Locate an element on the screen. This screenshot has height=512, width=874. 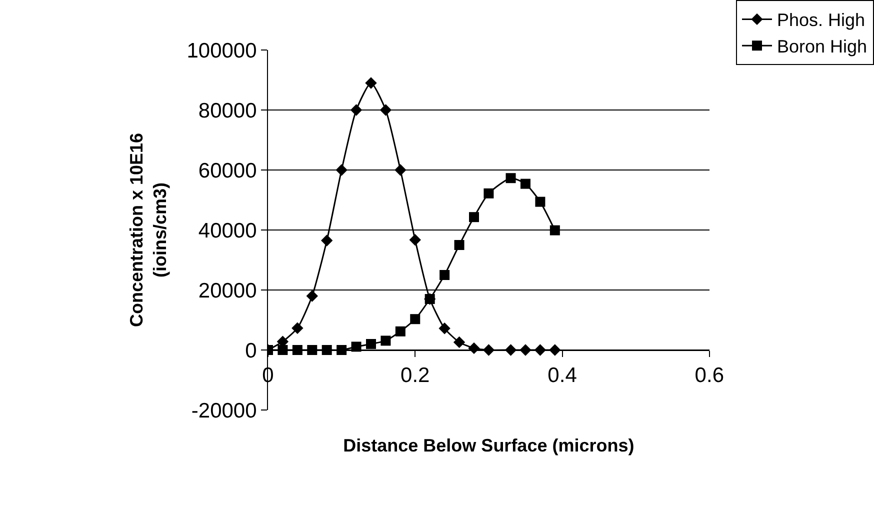
x-tick-label: 0.4 is located at coordinates (563, 376).